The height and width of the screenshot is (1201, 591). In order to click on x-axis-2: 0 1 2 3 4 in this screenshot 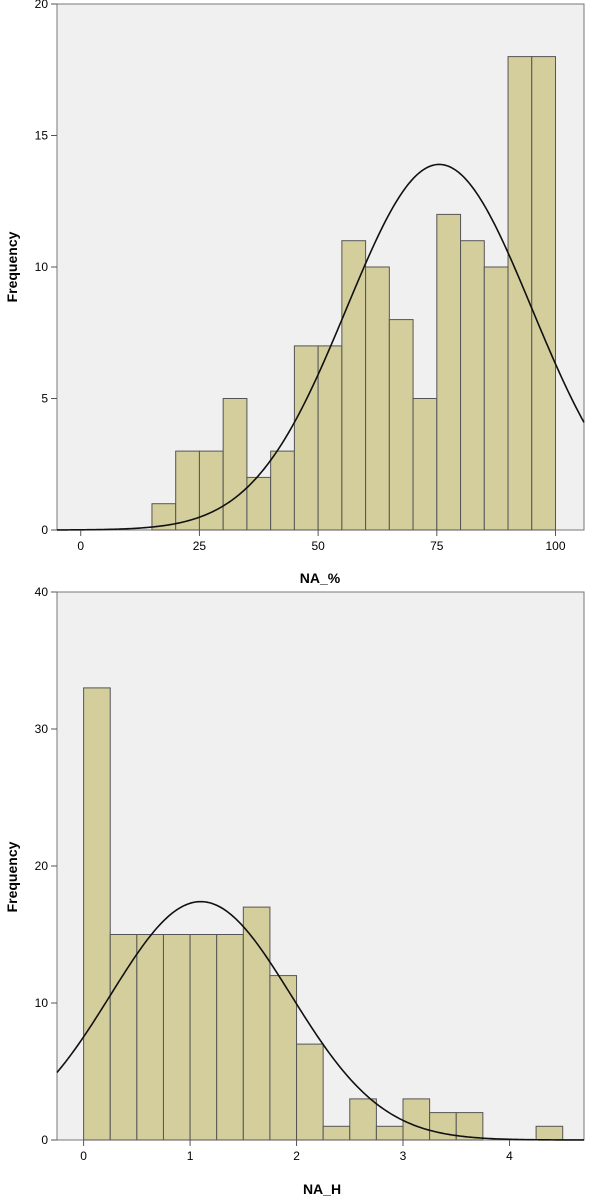, I will do `click(296, 1151)`.